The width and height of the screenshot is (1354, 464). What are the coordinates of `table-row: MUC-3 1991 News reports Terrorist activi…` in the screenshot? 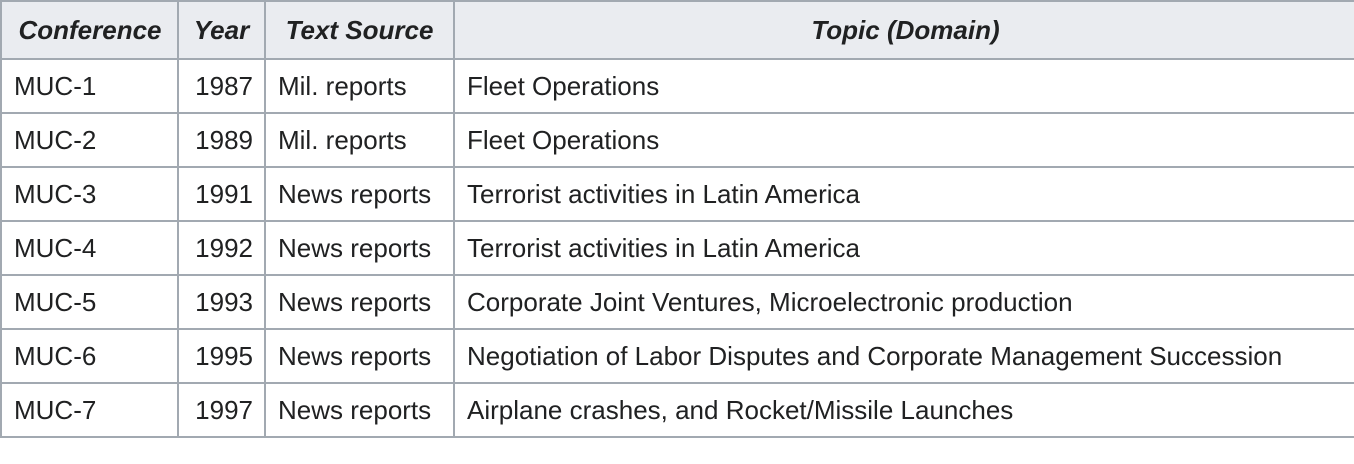 It's located at (677, 194).